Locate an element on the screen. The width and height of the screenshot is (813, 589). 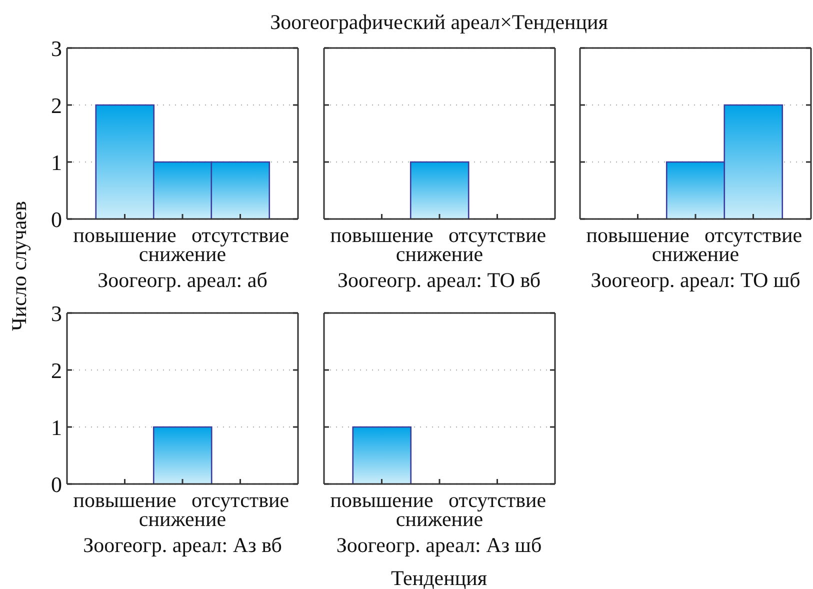
text: Зоогеогр. ареал: Аз шб is located at coordinates (439, 545).